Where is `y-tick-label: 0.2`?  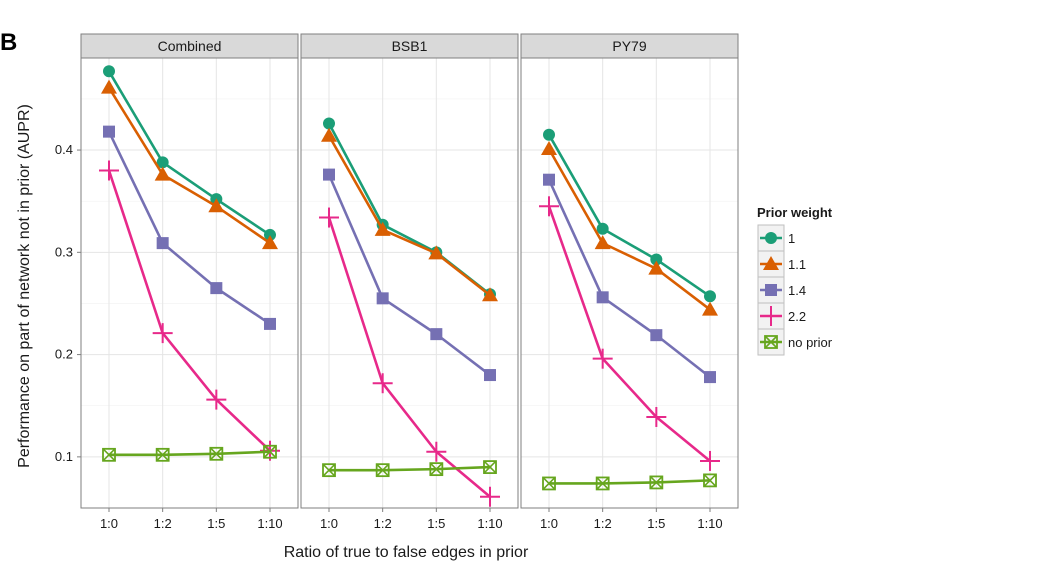
y-tick-label: 0.2 is located at coordinates (64, 354).